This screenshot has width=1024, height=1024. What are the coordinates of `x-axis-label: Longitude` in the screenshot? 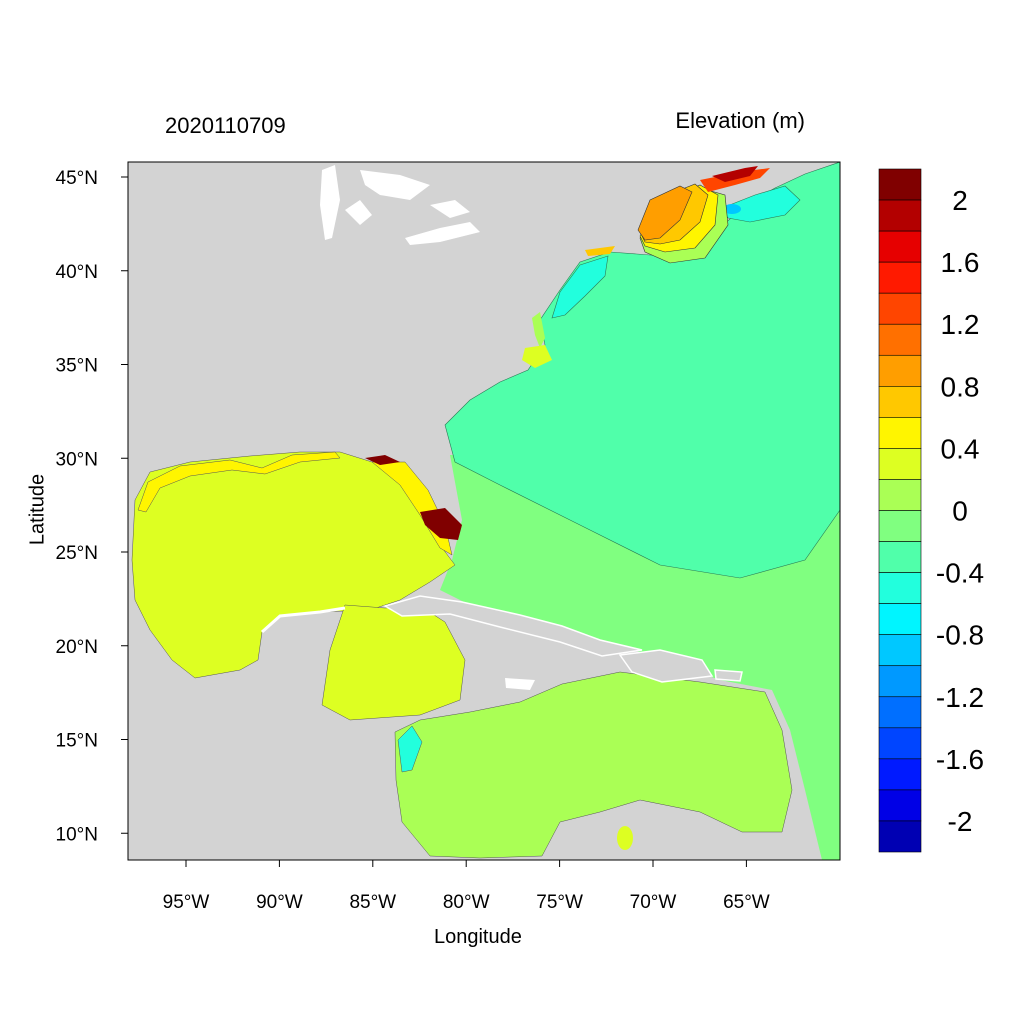 It's located at (478, 937).